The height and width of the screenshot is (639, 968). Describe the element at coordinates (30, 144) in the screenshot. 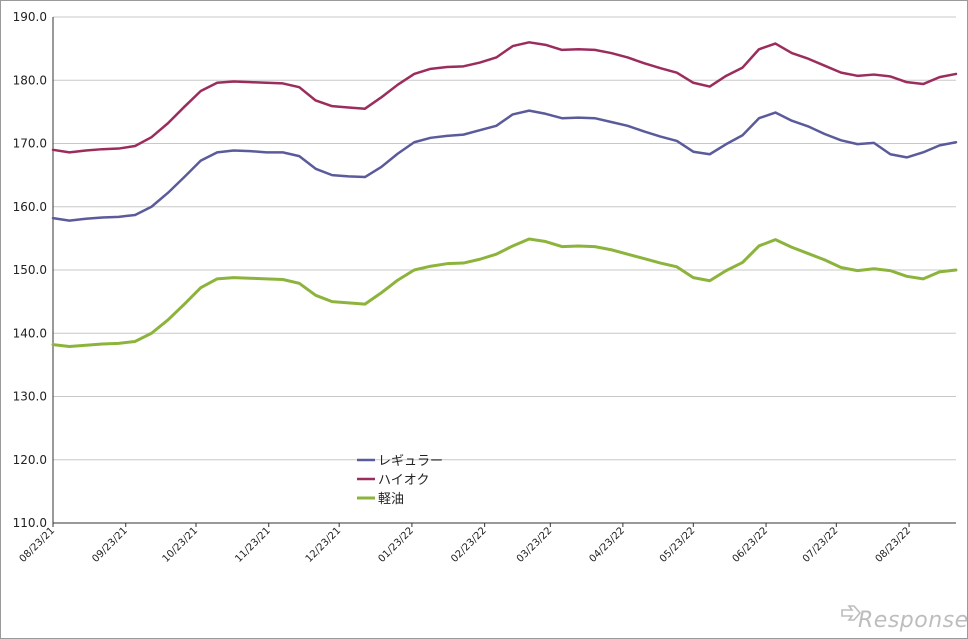

I see `y-tick-label: 170.0` at that location.